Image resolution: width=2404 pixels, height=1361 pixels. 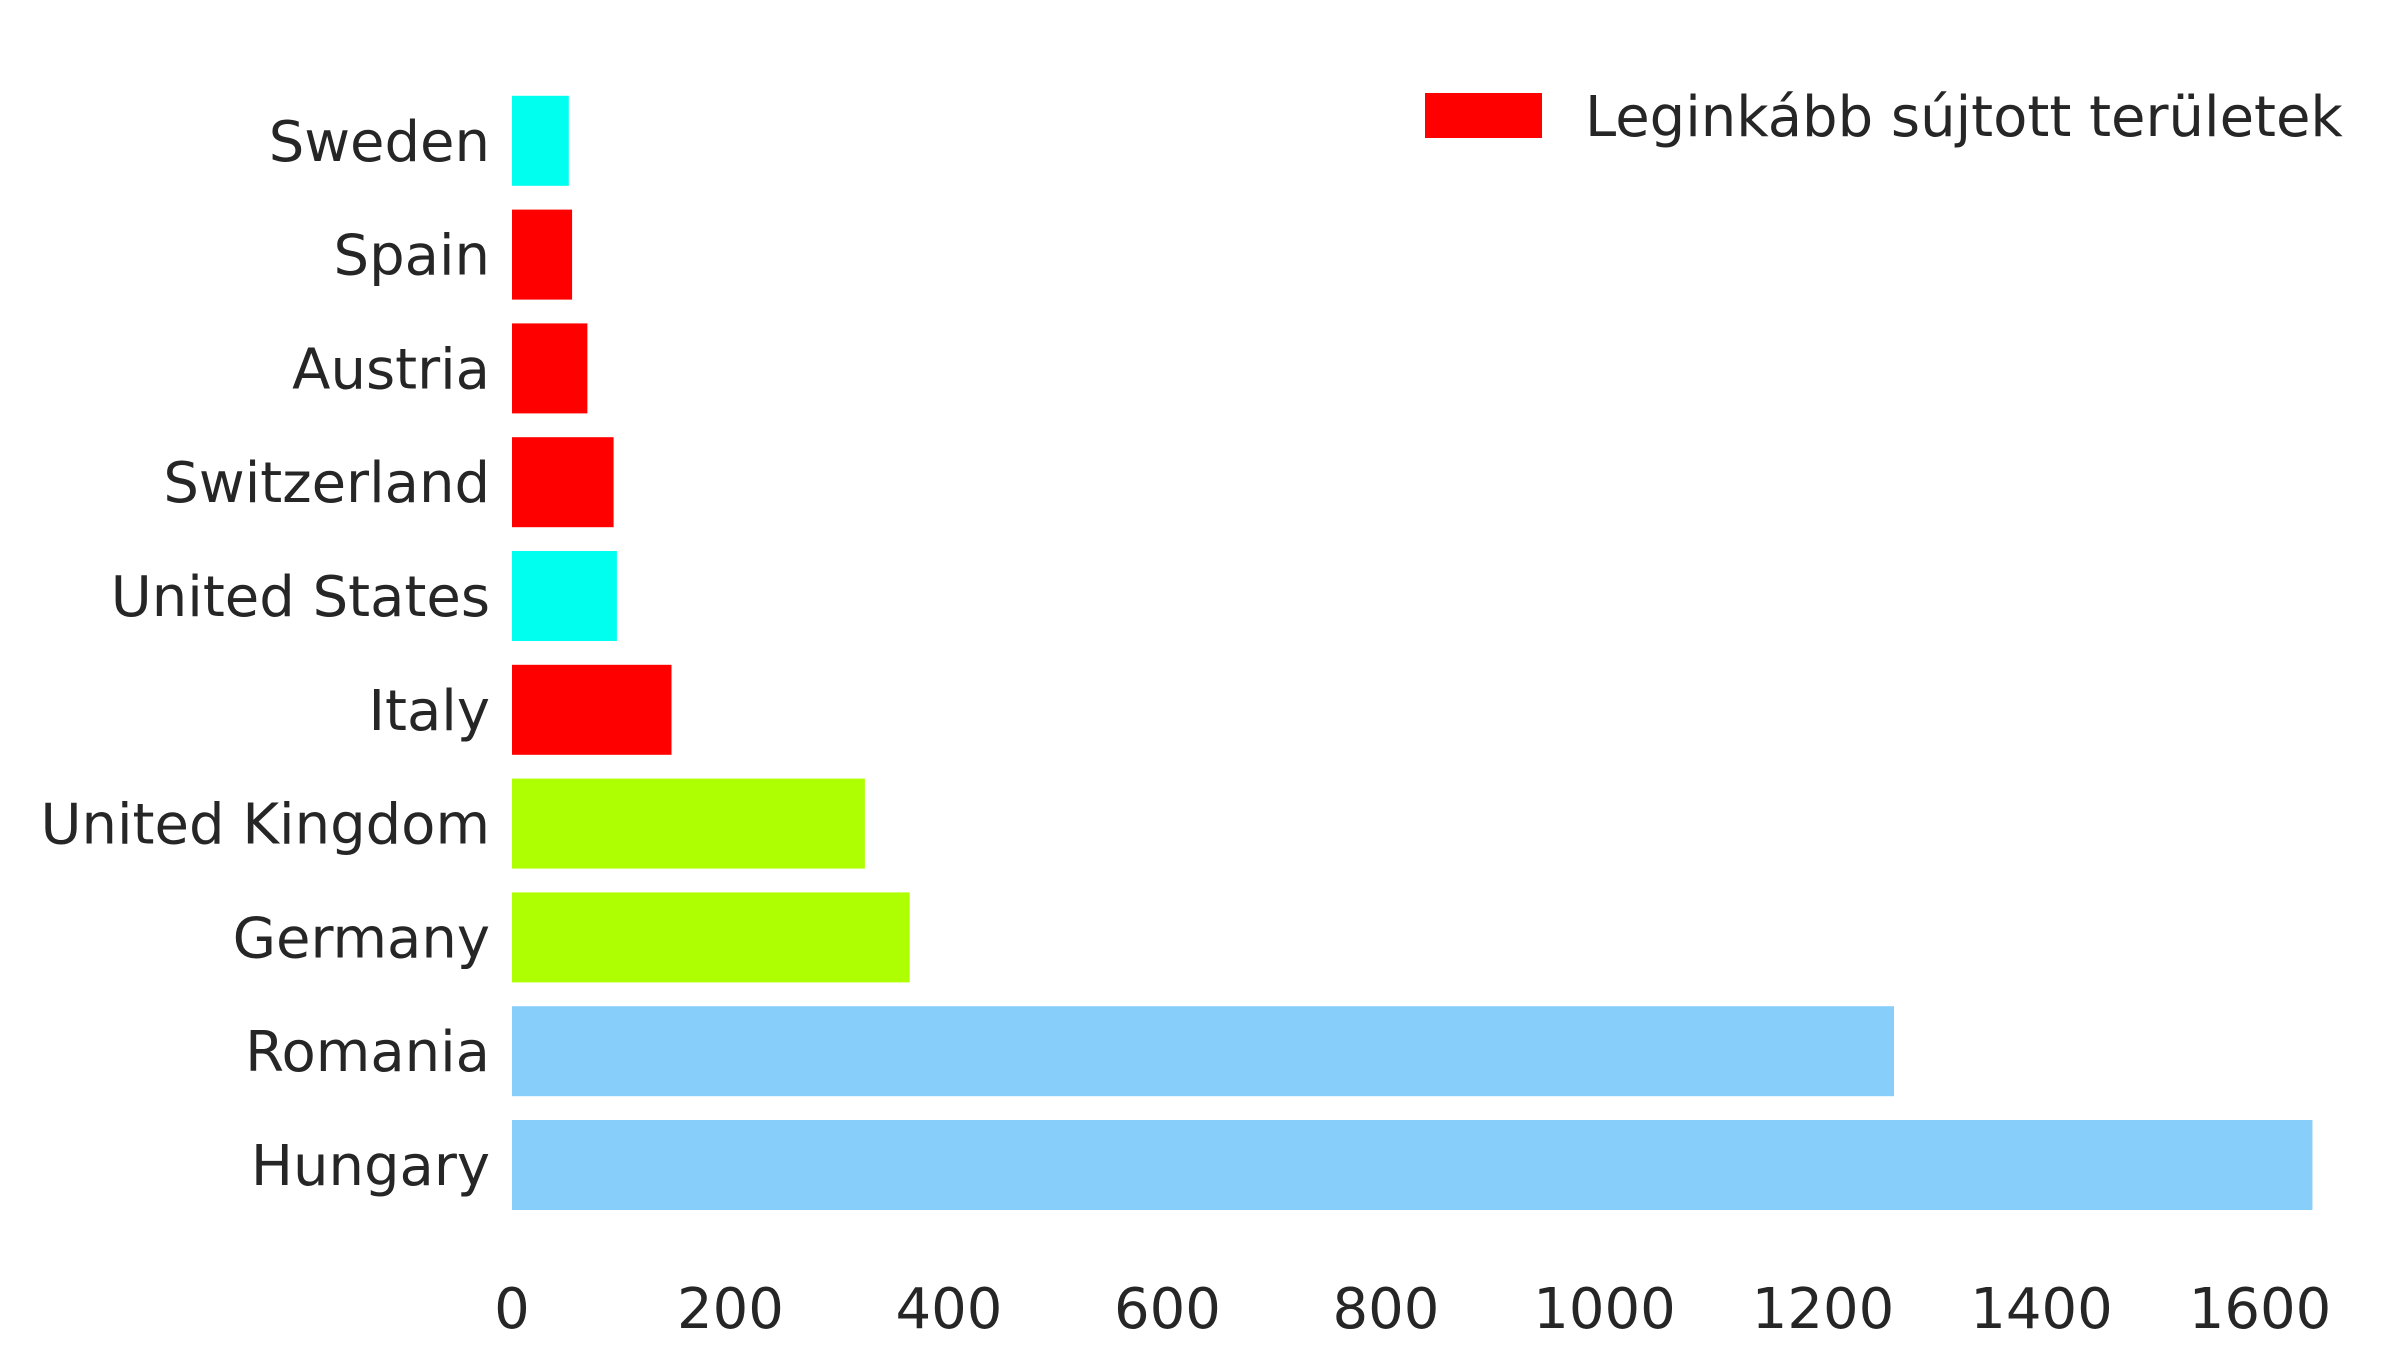 What do you see at coordinates (326, 483) in the screenshot?
I see `category-label: Switzerland` at bounding box center [326, 483].